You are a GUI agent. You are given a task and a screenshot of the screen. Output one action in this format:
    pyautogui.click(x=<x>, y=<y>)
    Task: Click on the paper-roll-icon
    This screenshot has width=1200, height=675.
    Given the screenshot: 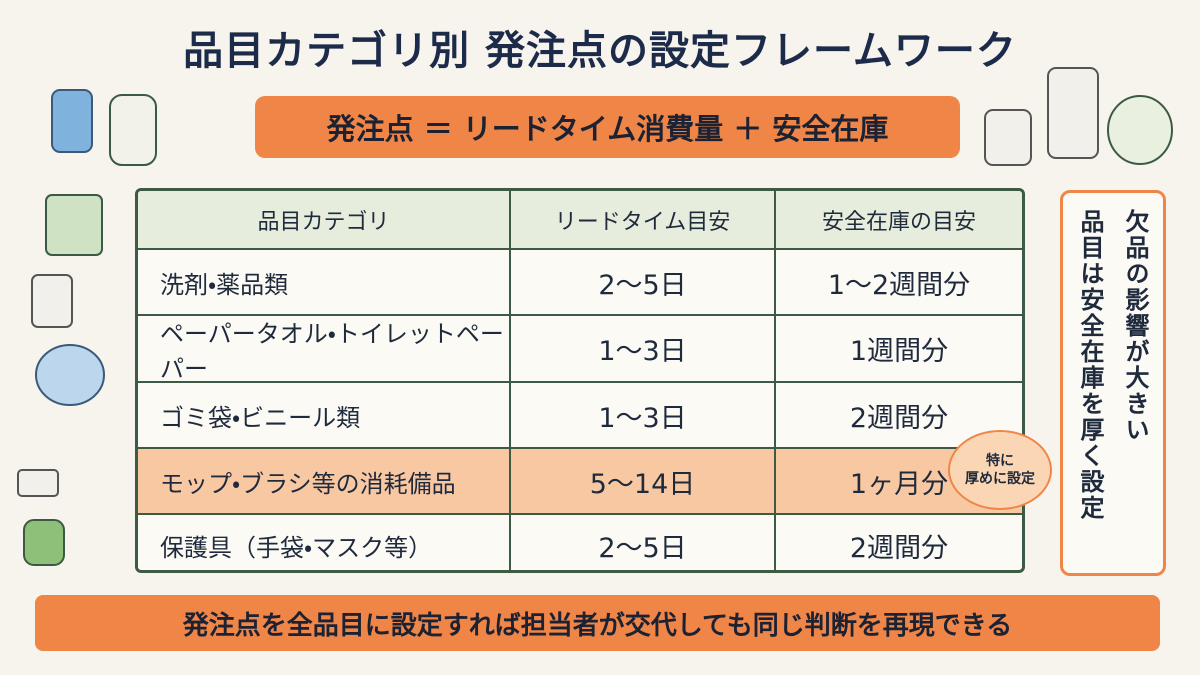 What is the action you would take?
    pyautogui.click(x=52, y=301)
    